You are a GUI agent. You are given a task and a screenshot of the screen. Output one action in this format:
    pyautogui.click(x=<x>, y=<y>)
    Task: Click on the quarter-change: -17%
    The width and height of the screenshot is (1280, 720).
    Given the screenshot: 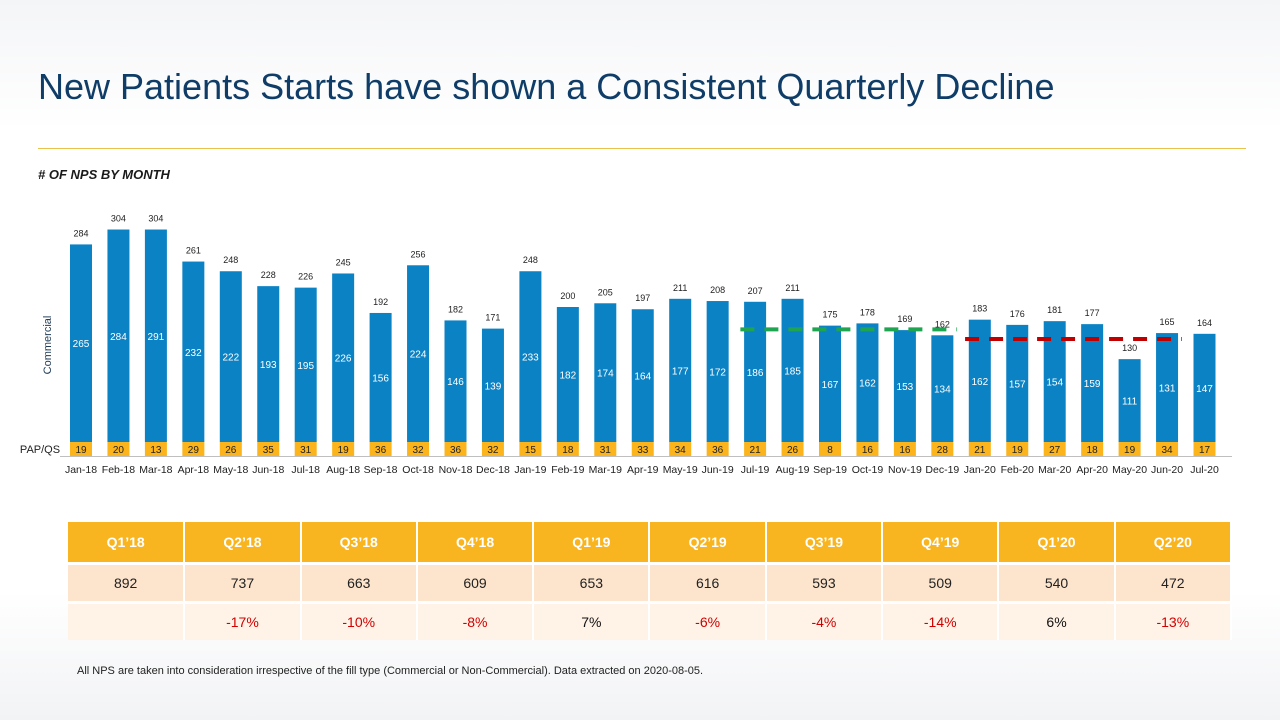 What is the action you would take?
    pyautogui.click(x=243, y=622)
    